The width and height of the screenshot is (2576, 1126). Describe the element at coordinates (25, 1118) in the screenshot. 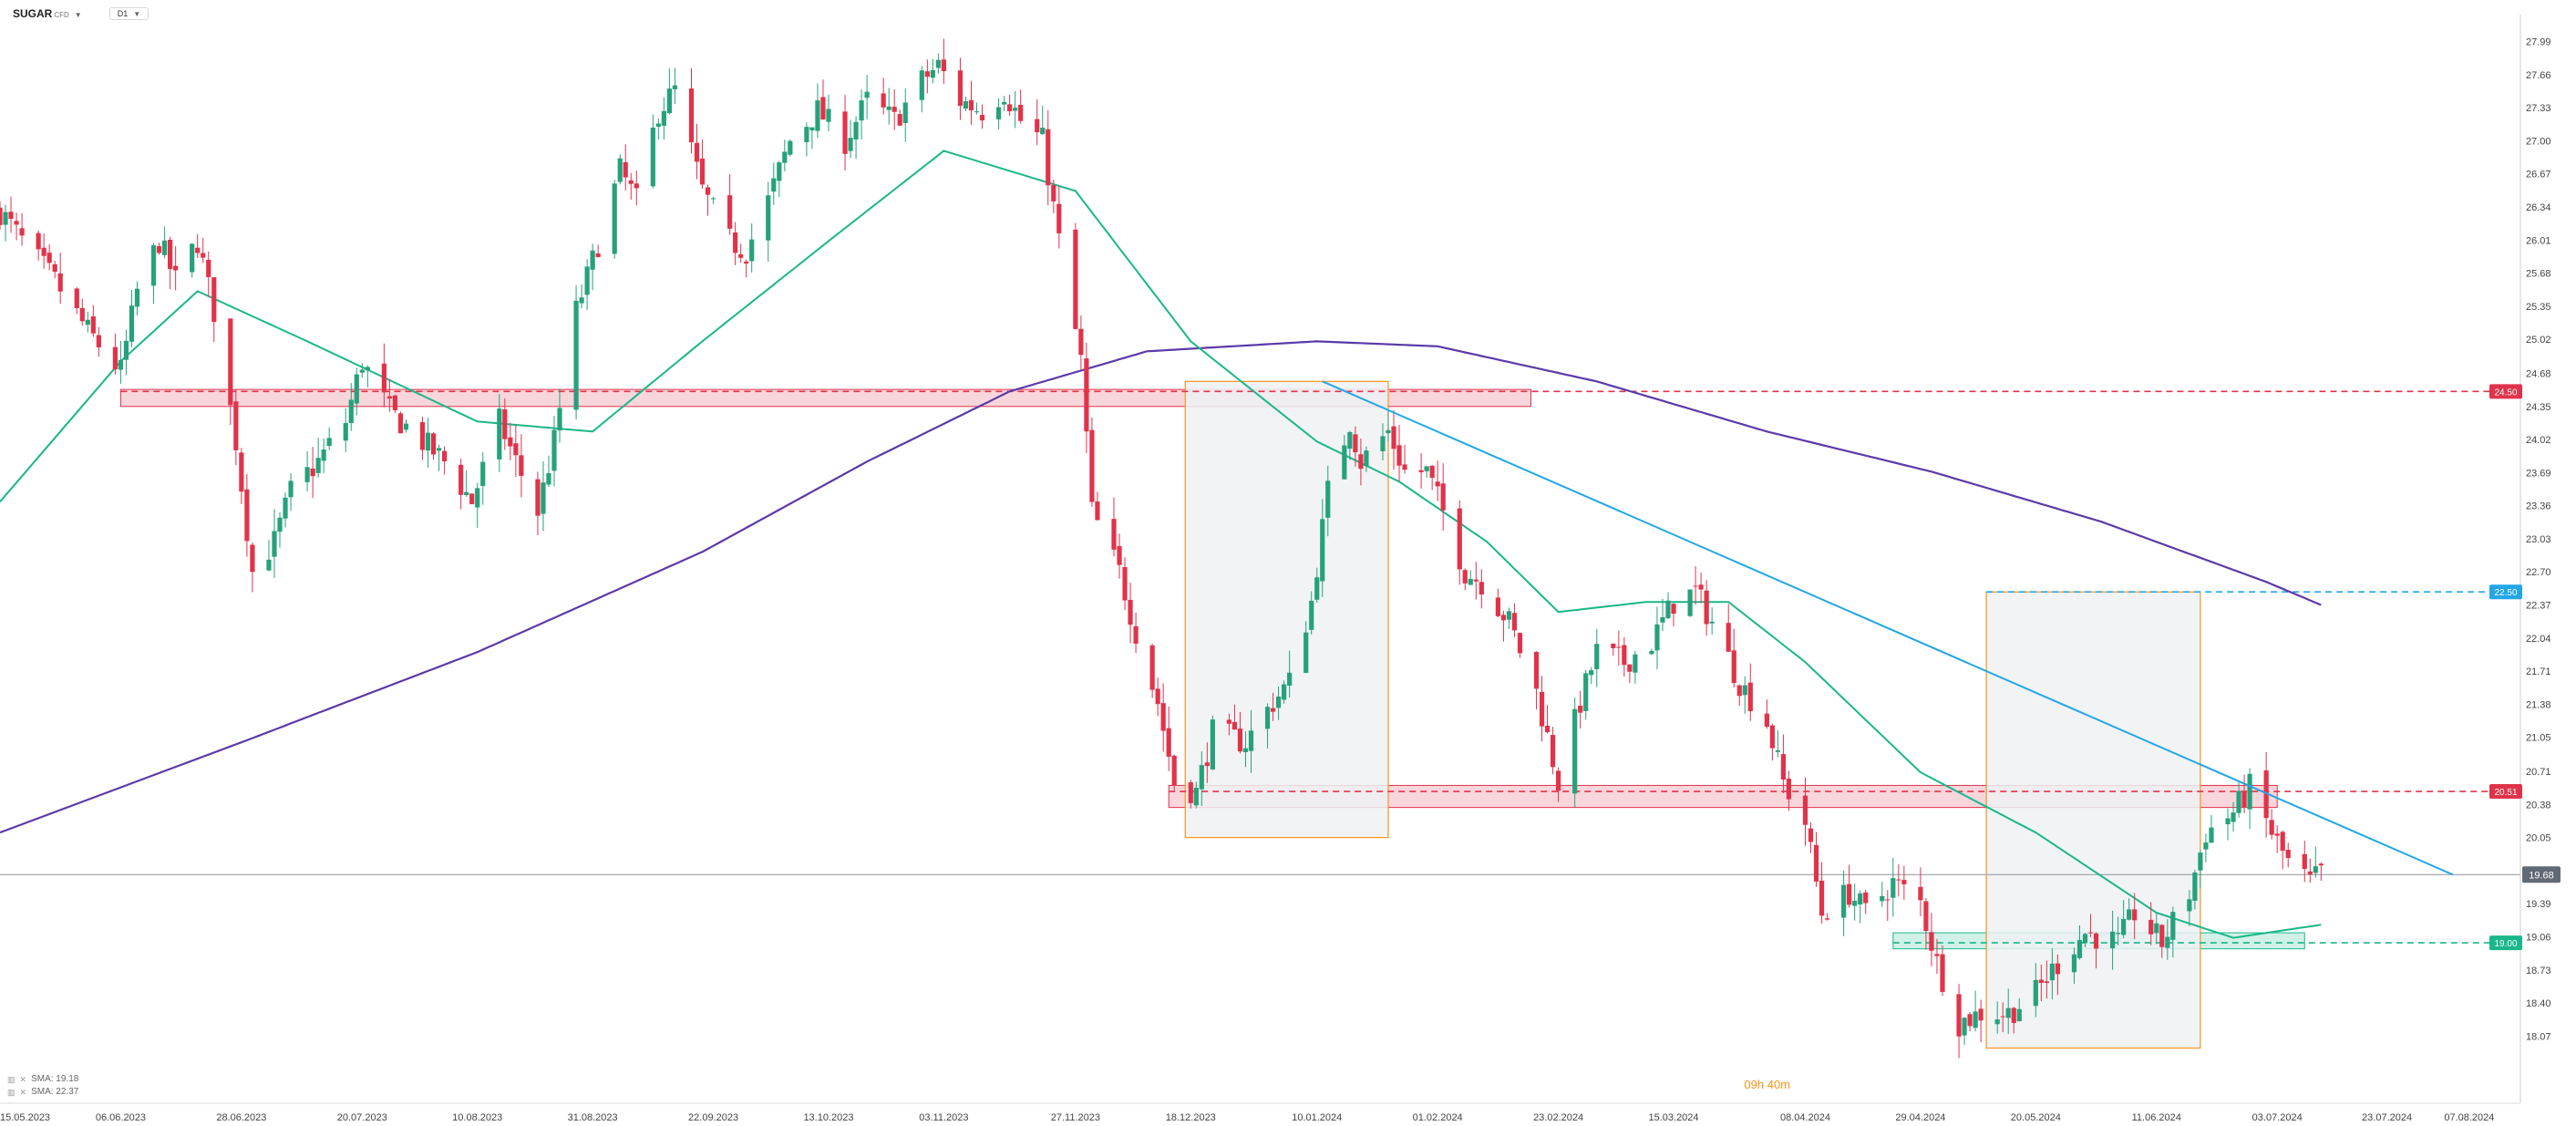

I see `x-tick-label: 15.05.2023` at that location.